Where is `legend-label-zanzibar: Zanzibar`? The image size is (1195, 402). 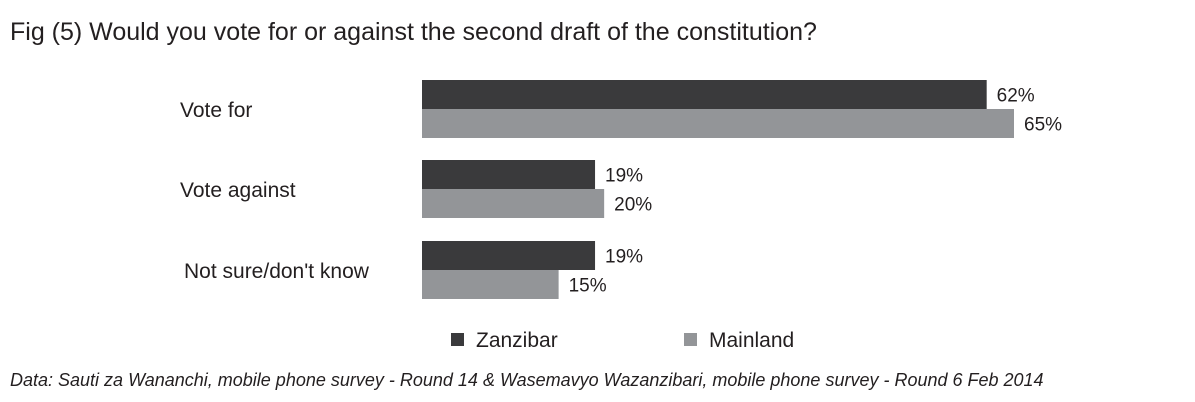
legend-label-zanzibar: Zanzibar is located at coordinates (517, 340).